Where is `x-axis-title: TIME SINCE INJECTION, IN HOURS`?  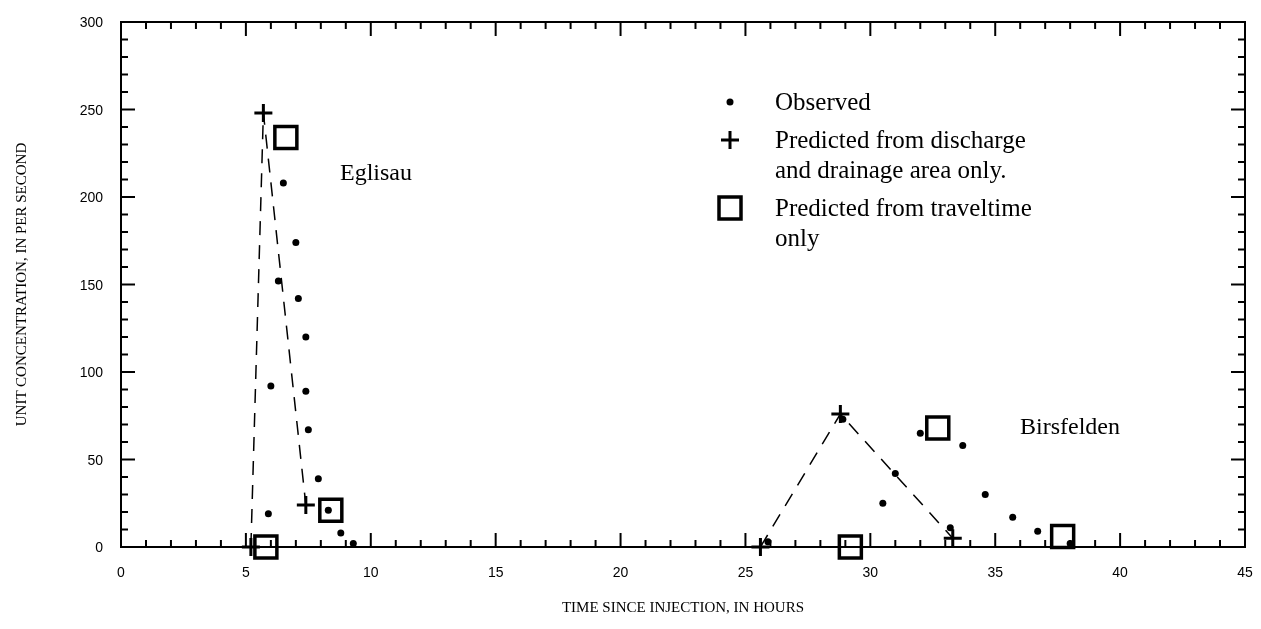 x-axis-title: TIME SINCE INJECTION, IN HOURS is located at coordinates (683, 607).